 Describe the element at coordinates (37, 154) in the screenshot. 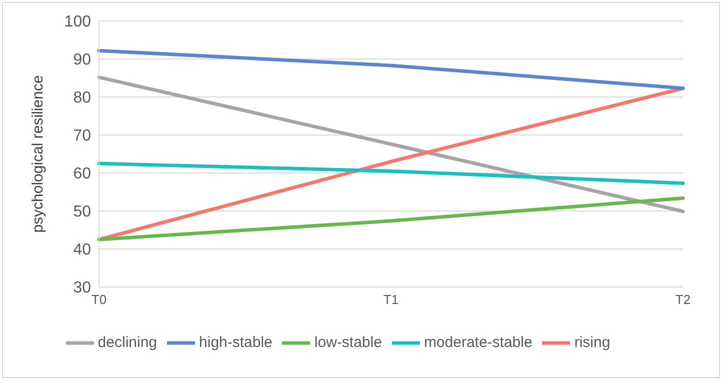

I see `y-axis-title: psychological resilience` at that location.